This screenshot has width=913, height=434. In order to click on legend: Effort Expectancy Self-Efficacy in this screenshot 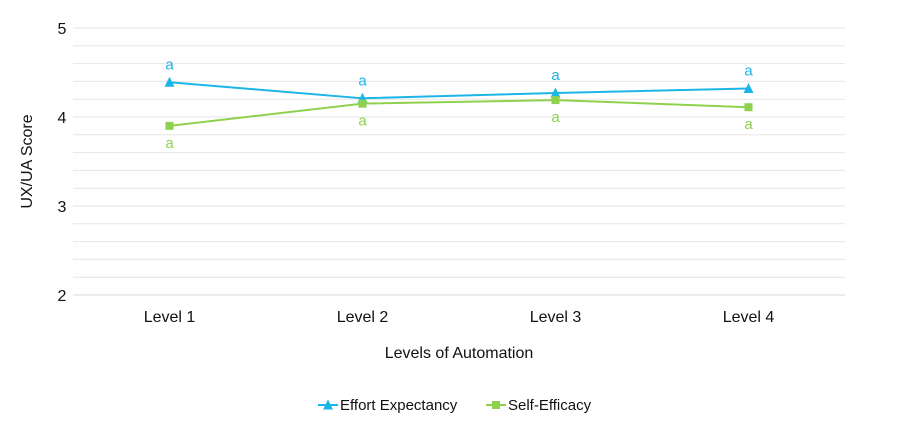, I will do `click(455, 405)`.